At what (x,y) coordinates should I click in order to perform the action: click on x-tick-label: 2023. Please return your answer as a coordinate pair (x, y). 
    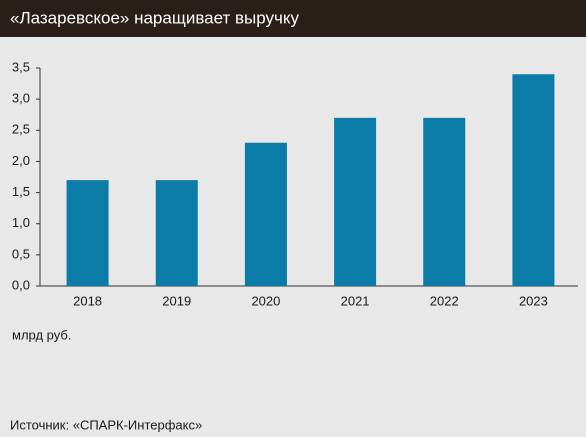
    Looking at the image, I should click on (533, 300).